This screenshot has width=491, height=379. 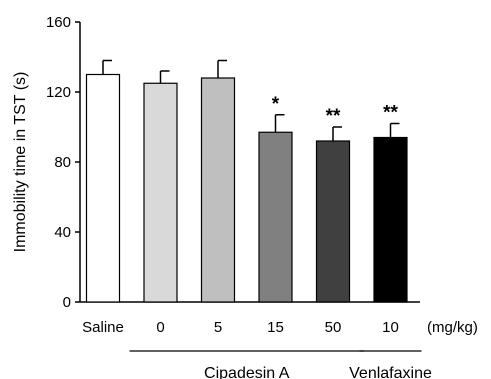 What do you see at coordinates (62, 232) in the screenshot?
I see `y-tick-label: 40` at bounding box center [62, 232].